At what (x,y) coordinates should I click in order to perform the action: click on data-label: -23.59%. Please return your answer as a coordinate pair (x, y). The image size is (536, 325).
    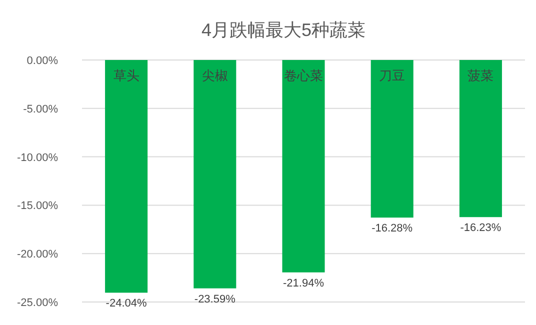
    Looking at the image, I should click on (215, 299).